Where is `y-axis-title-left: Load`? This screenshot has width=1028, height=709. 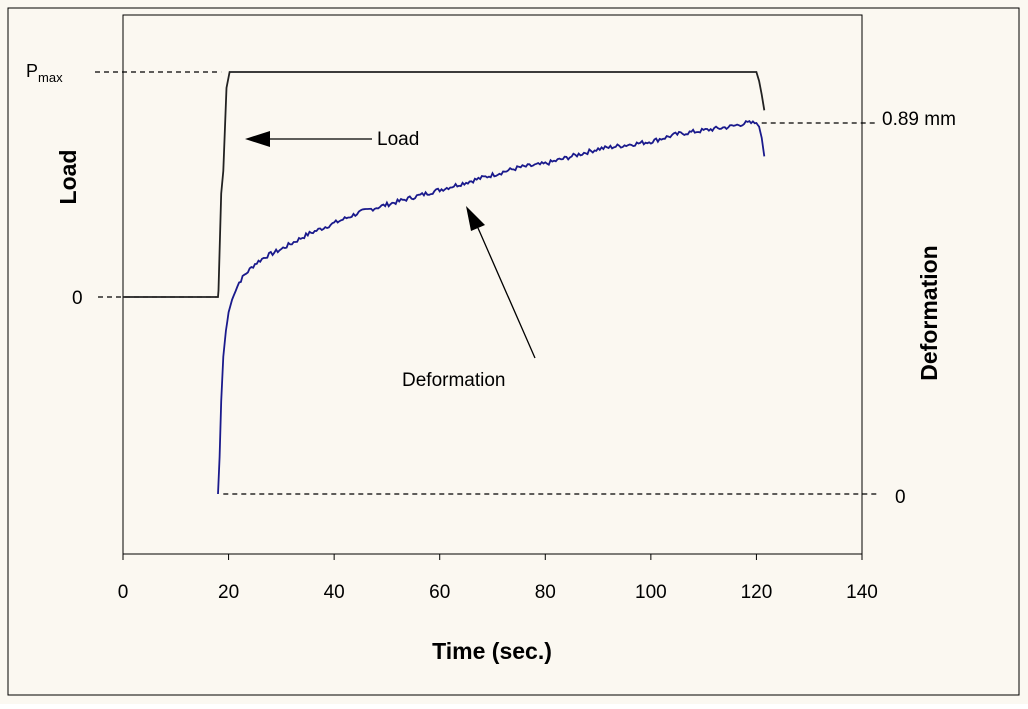 y-axis-title-left: Load is located at coordinates (68, 177).